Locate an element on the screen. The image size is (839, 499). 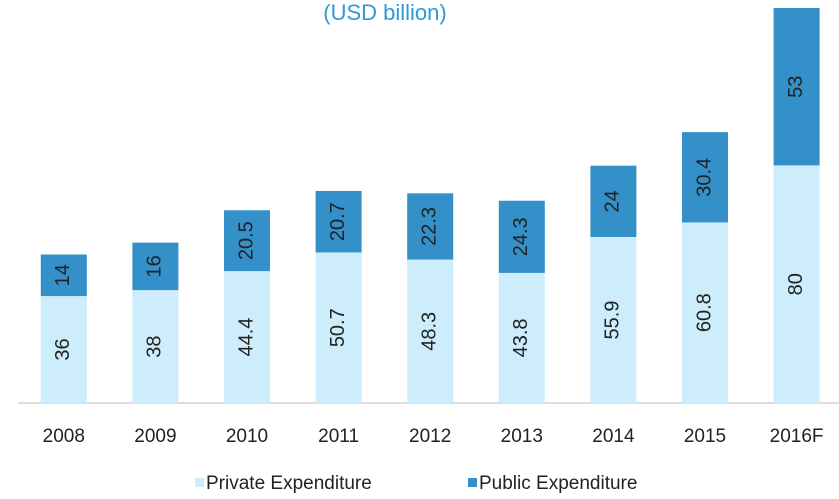
value-label: 20.5 is located at coordinates (246, 240).